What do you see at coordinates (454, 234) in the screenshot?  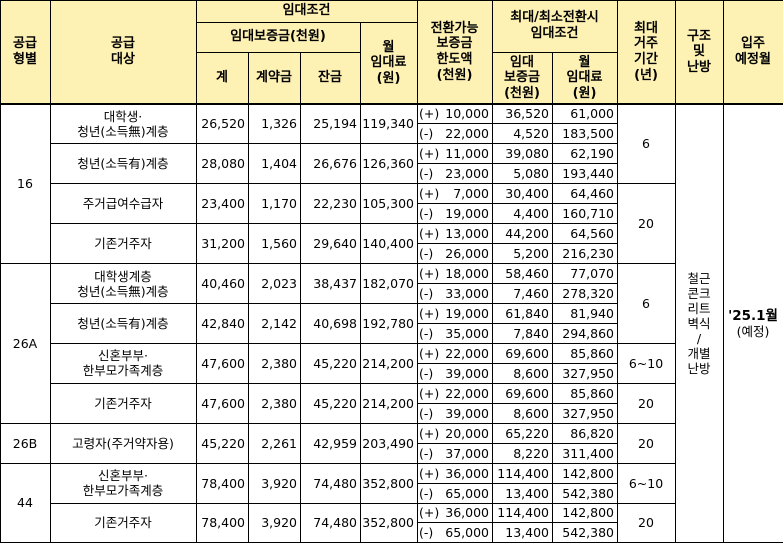 I see `conversion-plus-cell: (+) 13,000` at bounding box center [454, 234].